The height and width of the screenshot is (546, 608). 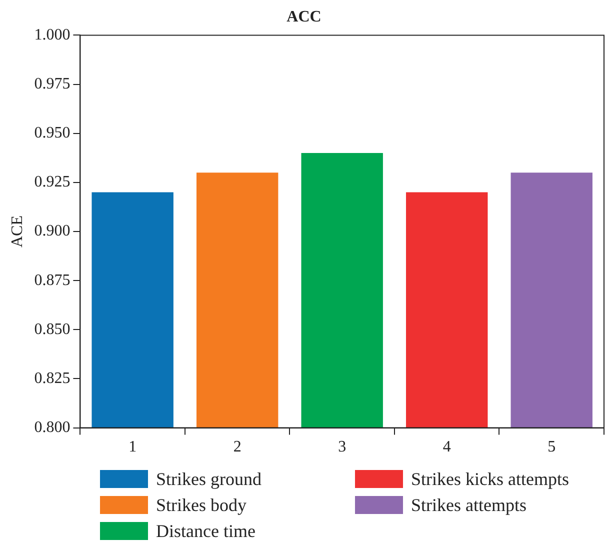 What do you see at coordinates (52, 378) in the screenshot?
I see `y-tick-label: 0.825` at bounding box center [52, 378].